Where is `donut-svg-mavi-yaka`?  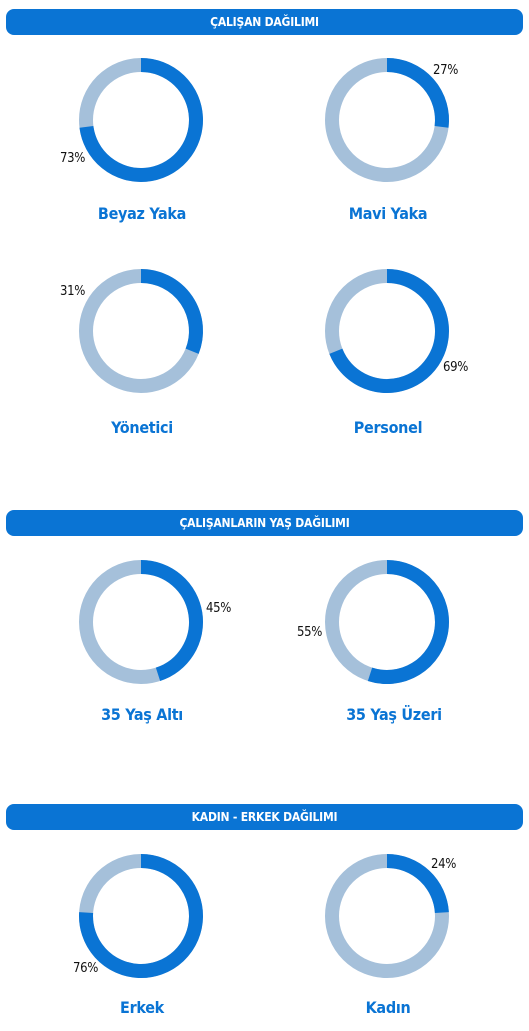 donut-svg-mavi-yaka is located at coordinates (387, 120).